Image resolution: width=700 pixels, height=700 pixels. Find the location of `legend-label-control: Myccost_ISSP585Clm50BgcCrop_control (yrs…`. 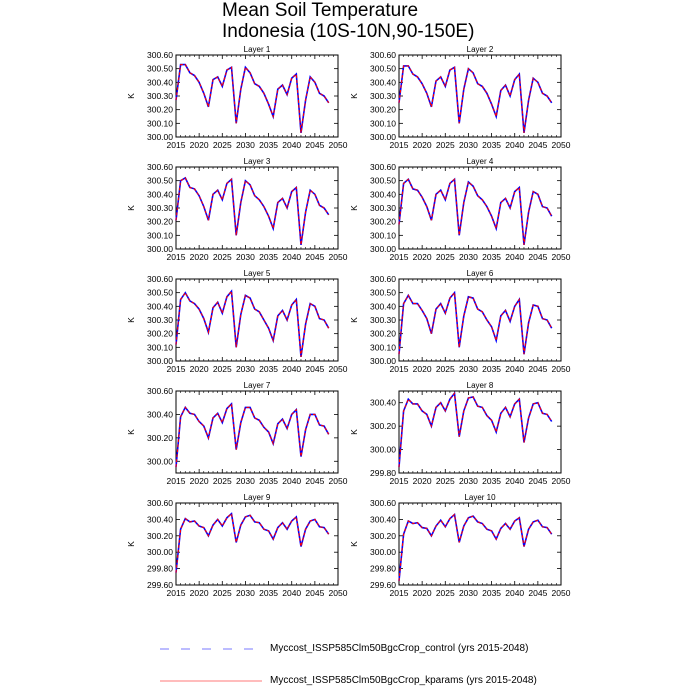

legend-label-control: Myccost_ISSP585Clm50BgcCrop_control (yrs… is located at coordinates (399, 648).